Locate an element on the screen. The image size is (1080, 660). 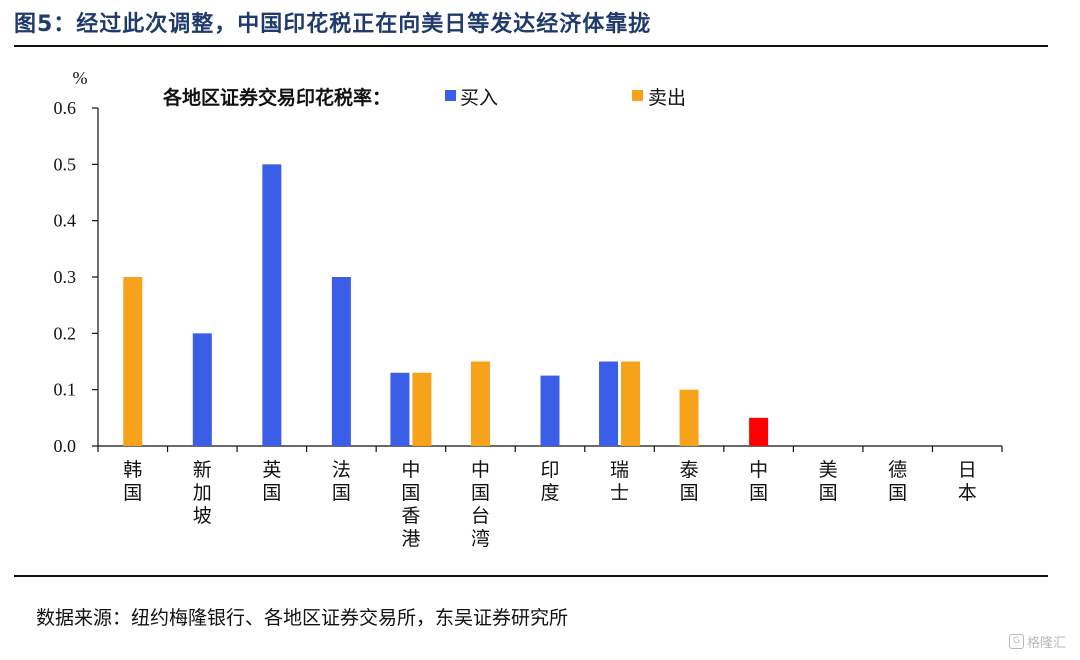
watermark-text: 格隆汇 is located at coordinates (1046, 643).